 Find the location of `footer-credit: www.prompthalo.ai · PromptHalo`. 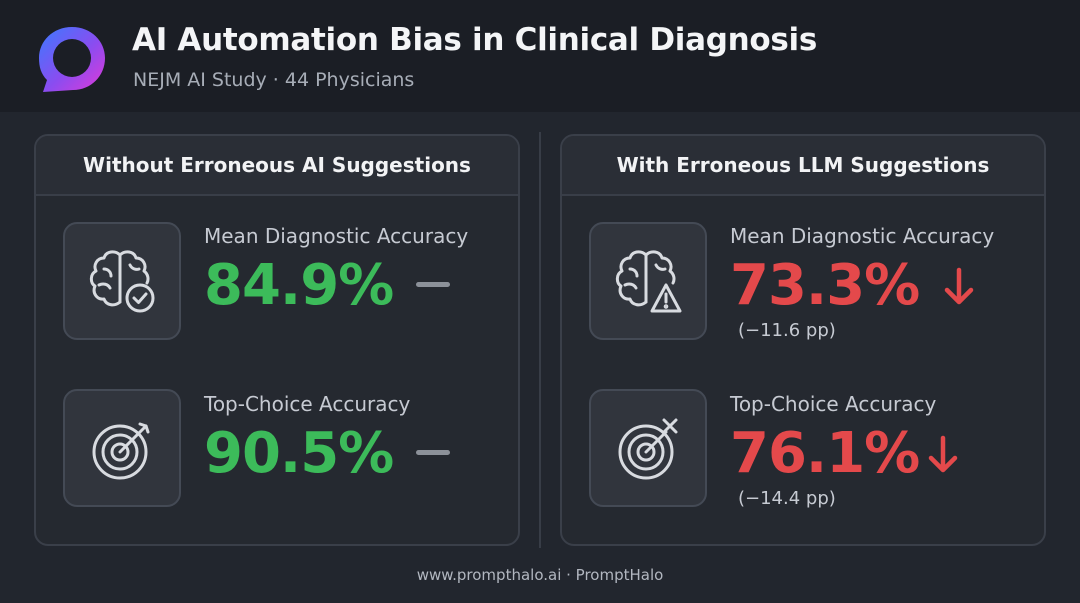

footer-credit: www.prompthalo.ai · PromptHalo is located at coordinates (540, 575).